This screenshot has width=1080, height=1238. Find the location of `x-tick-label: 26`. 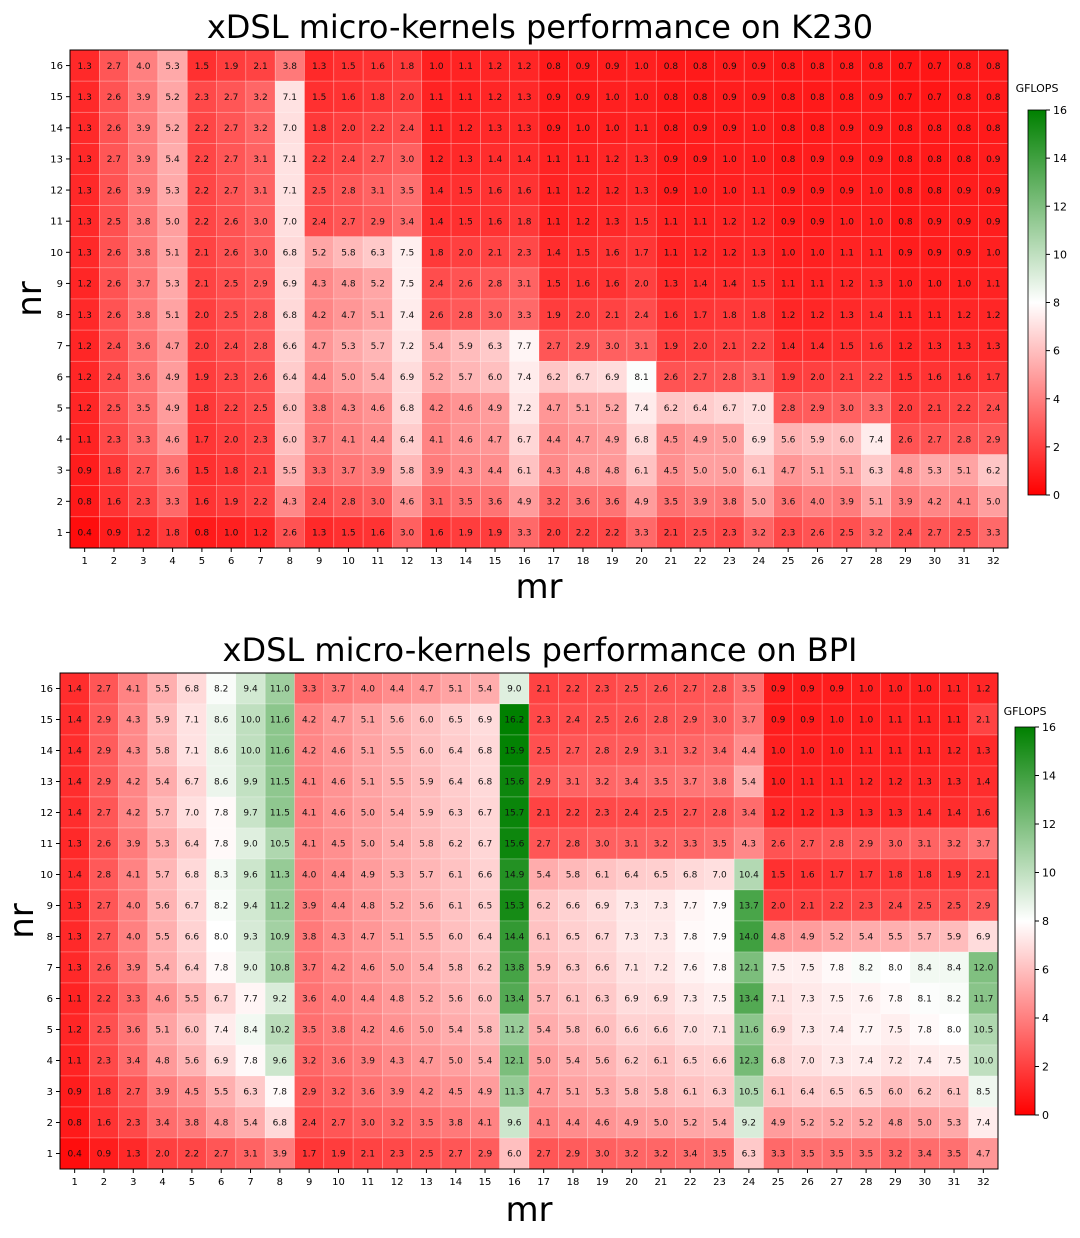

x-tick-label: 26 is located at coordinates (817, 561).